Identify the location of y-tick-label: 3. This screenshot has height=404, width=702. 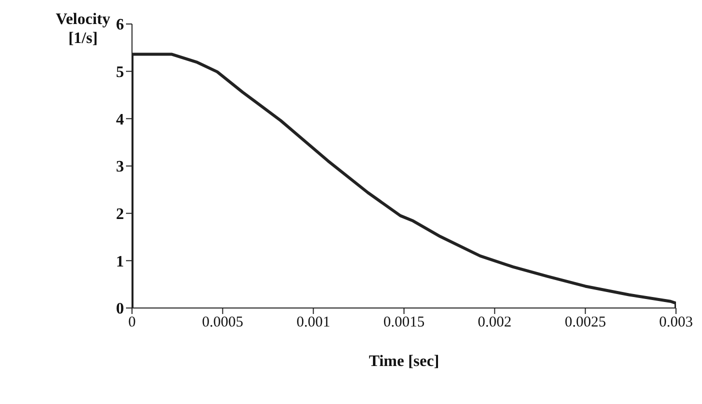
(120, 167).